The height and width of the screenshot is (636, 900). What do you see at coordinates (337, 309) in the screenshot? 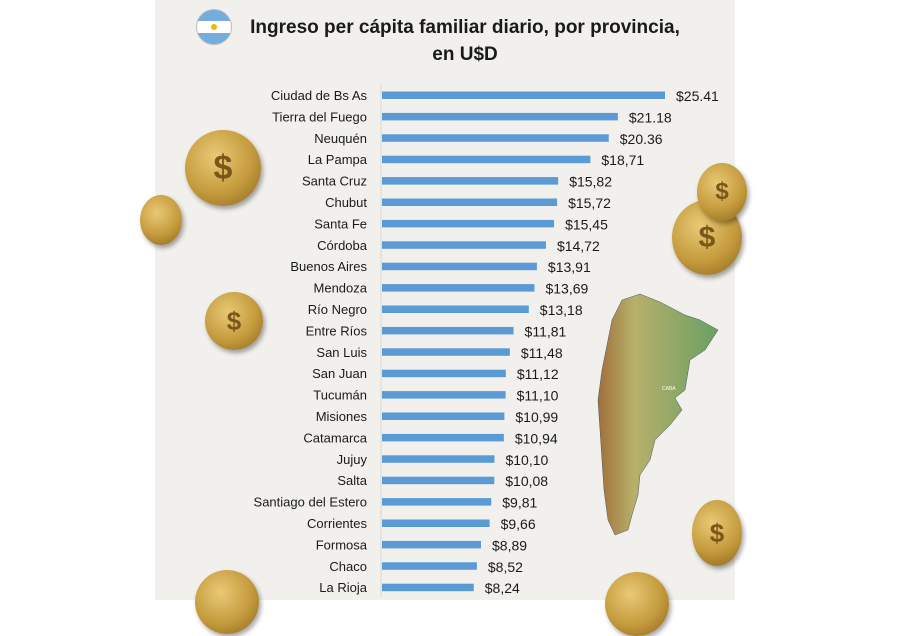
I see `category-label: Río Negro` at bounding box center [337, 309].